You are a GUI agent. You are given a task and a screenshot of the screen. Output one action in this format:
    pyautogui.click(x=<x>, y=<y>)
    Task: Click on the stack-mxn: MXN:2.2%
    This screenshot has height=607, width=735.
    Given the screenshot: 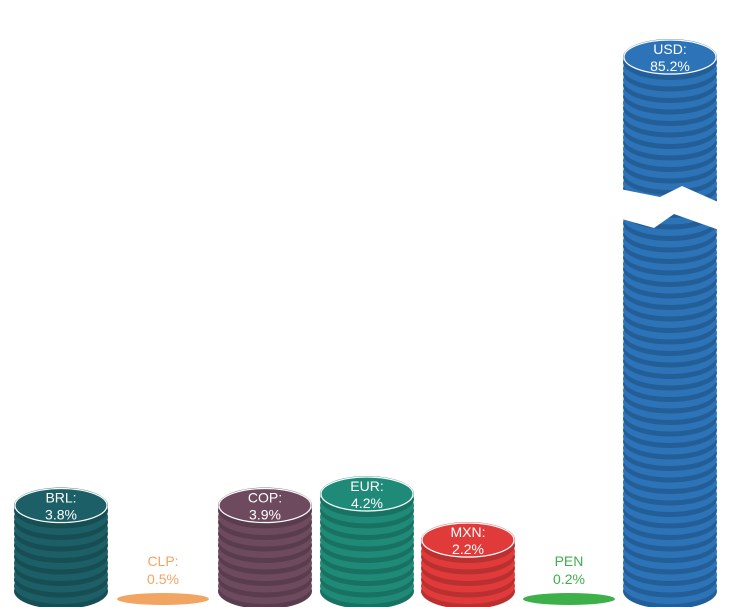 What is the action you would take?
    pyautogui.click(x=468, y=564)
    